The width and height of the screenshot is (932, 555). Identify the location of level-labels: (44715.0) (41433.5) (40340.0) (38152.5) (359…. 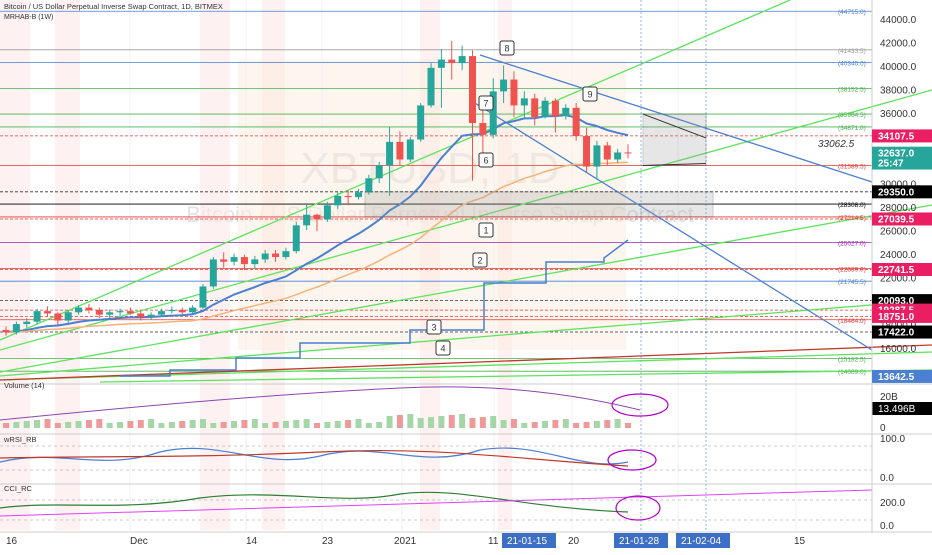
(852, 192).